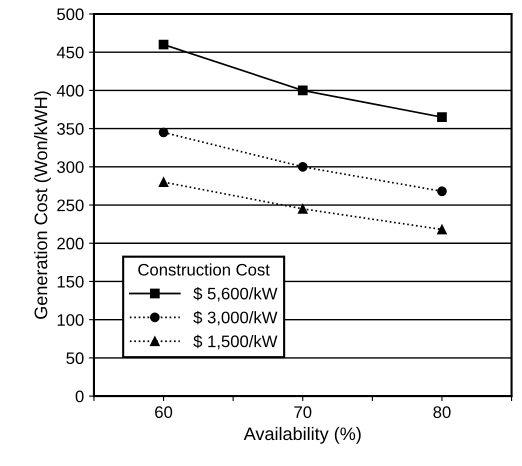  What do you see at coordinates (442, 412) in the screenshot?
I see `x-tick-label: 80` at bounding box center [442, 412].